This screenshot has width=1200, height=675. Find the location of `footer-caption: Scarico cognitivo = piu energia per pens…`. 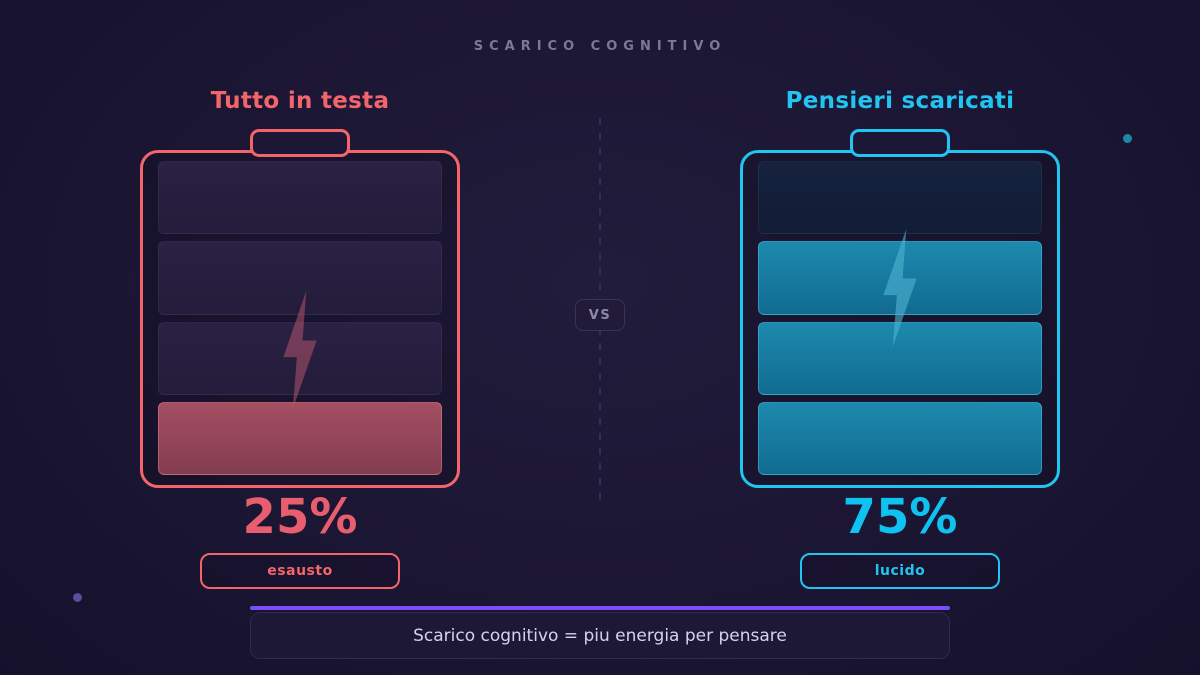

footer-caption: Scarico cognitivo = piu energia per pens… is located at coordinates (600, 635).